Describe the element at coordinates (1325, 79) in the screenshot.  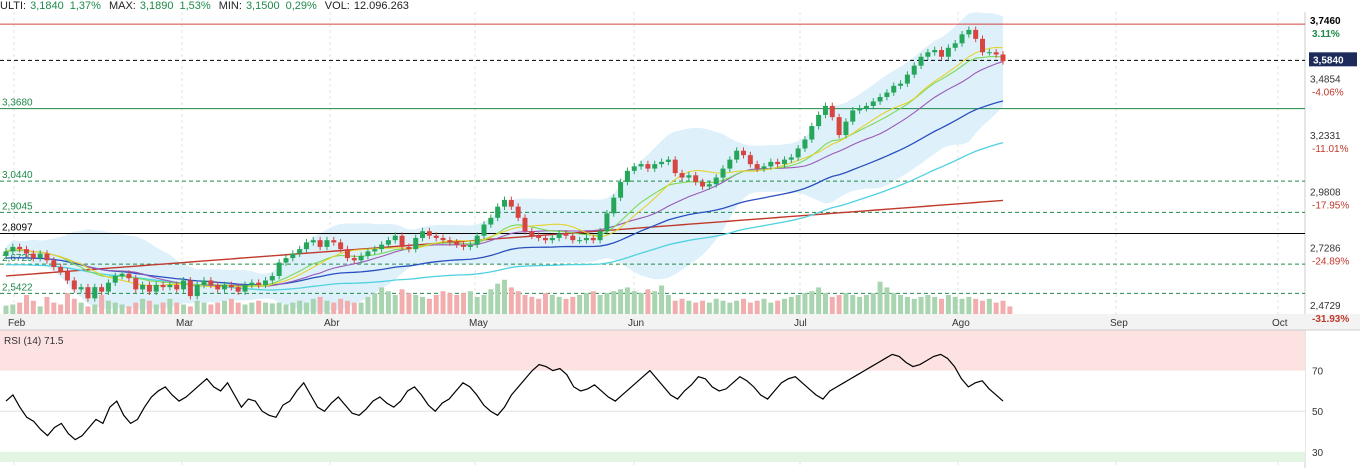
I see `y-tick-label: 3,4854` at that location.